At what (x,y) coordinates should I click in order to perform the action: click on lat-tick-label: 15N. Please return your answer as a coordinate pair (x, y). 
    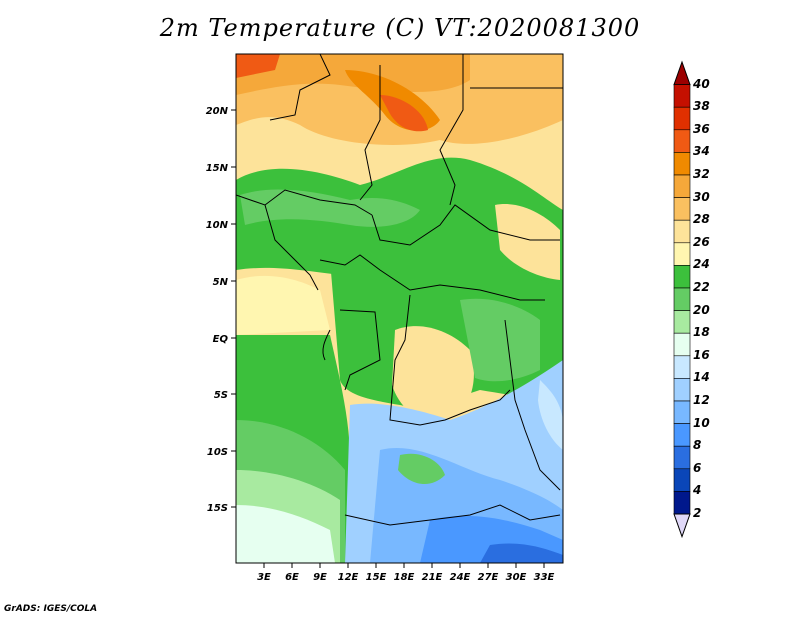
    Looking at the image, I should click on (217, 168).